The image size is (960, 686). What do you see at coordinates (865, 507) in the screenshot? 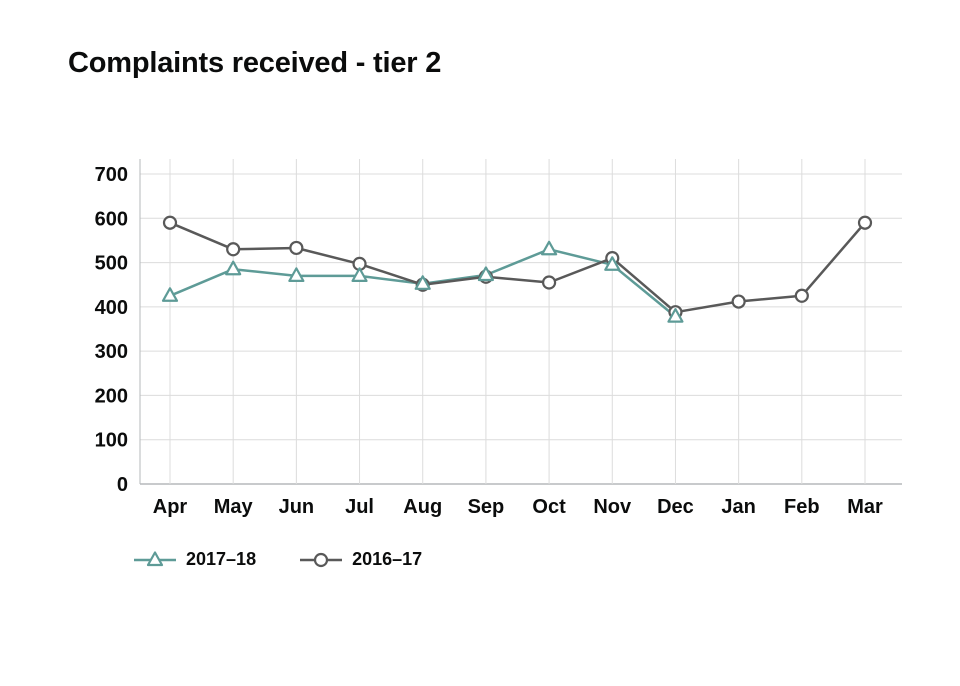
I see `svg-text: Mar` at bounding box center [865, 507].